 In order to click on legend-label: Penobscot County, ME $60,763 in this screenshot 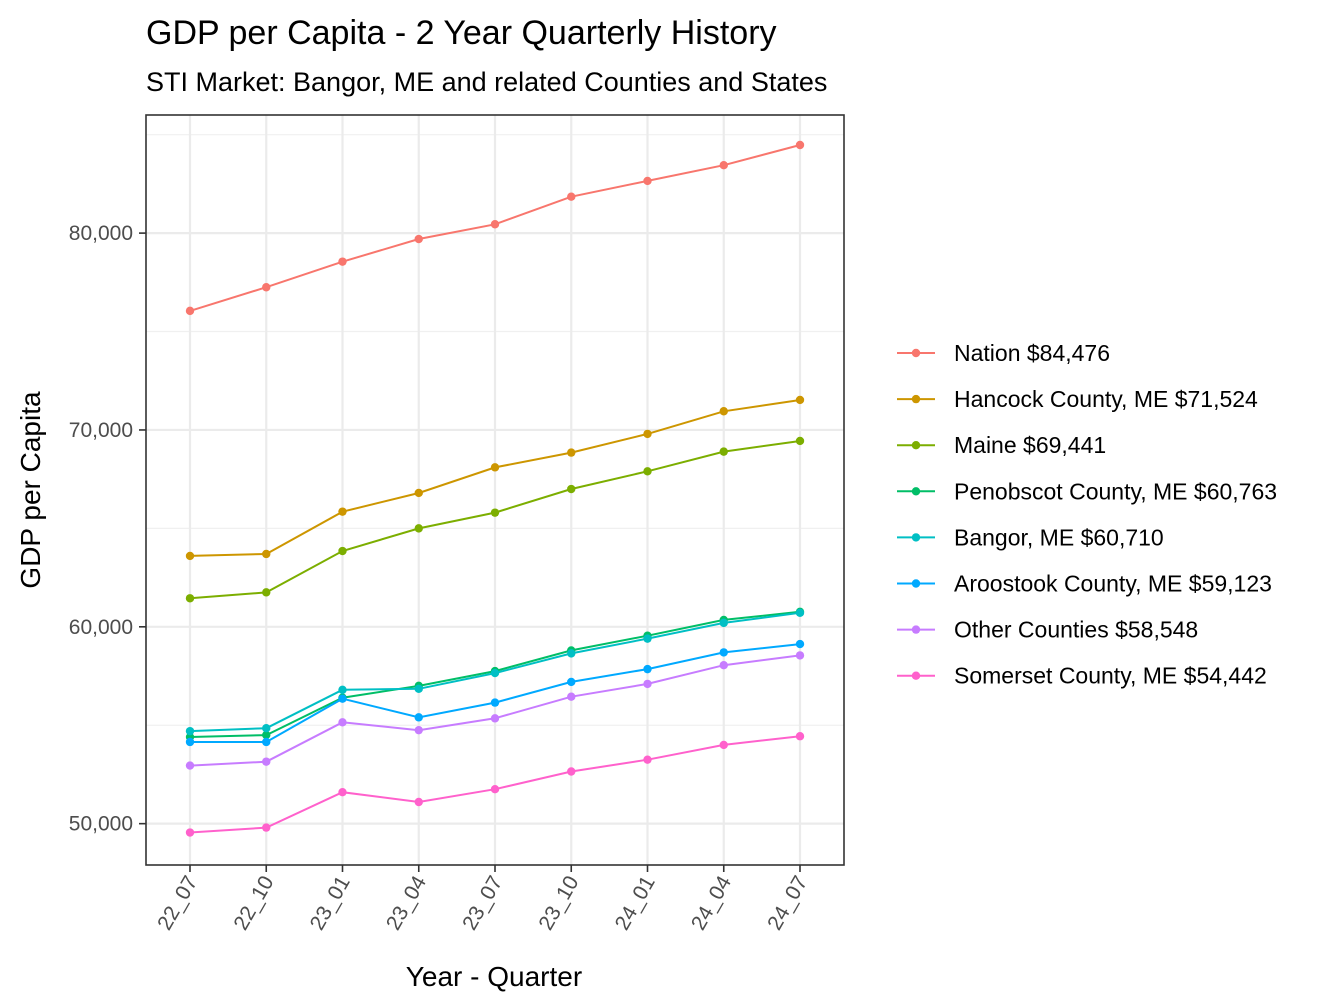, I will do `click(1115, 491)`.